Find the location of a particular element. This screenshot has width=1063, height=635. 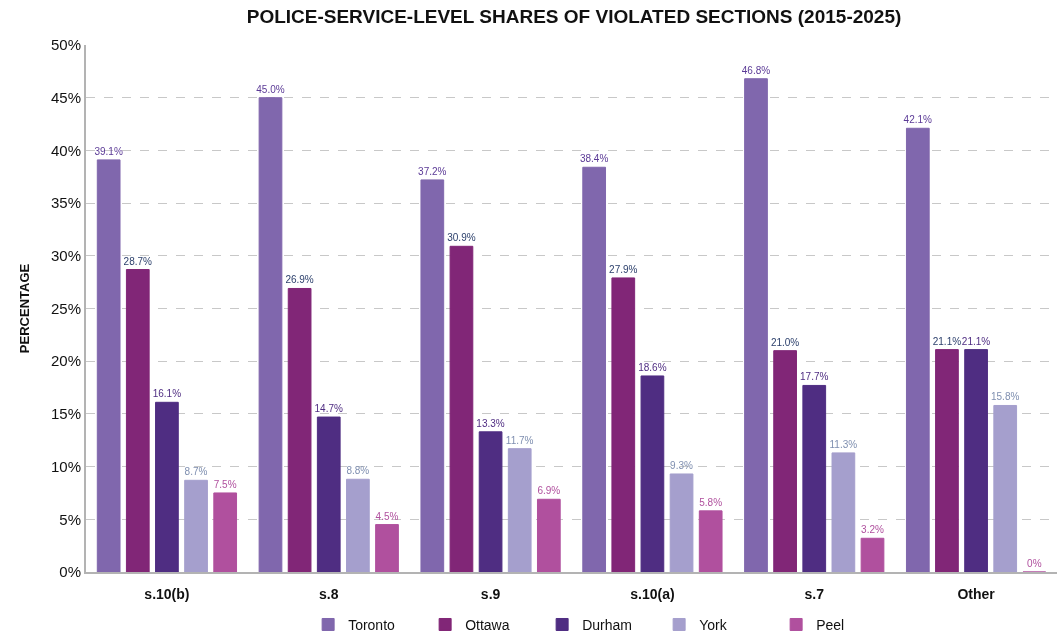

data-label: 0% is located at coordinates (1034, 563).